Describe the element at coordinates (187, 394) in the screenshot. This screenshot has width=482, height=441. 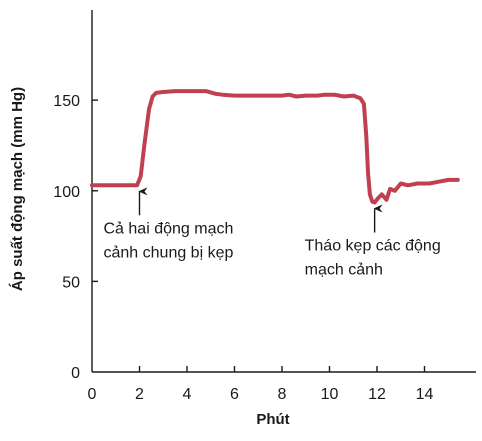
I see `x-tick-label: 4` at that location.